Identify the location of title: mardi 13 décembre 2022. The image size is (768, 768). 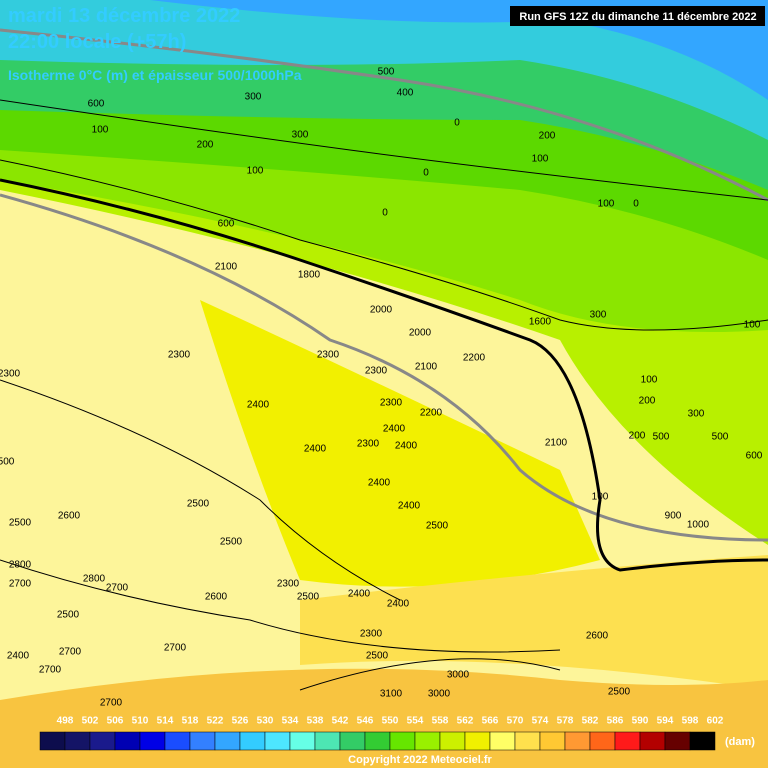
(124, 16).